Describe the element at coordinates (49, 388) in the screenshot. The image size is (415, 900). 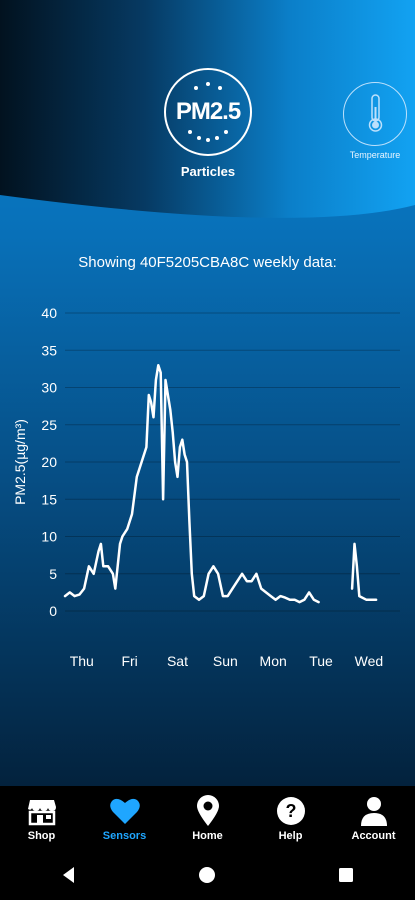
I see `y-tick-label: 30` at that location.